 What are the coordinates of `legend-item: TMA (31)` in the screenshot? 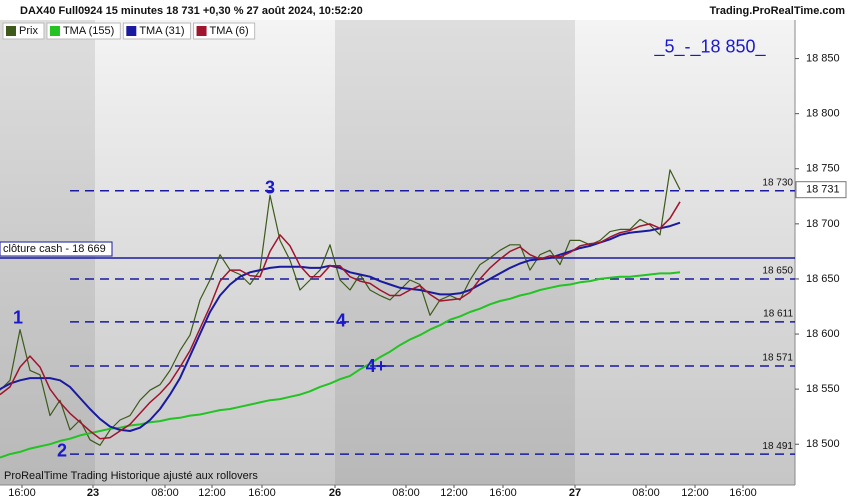 It's located at (157, 31).